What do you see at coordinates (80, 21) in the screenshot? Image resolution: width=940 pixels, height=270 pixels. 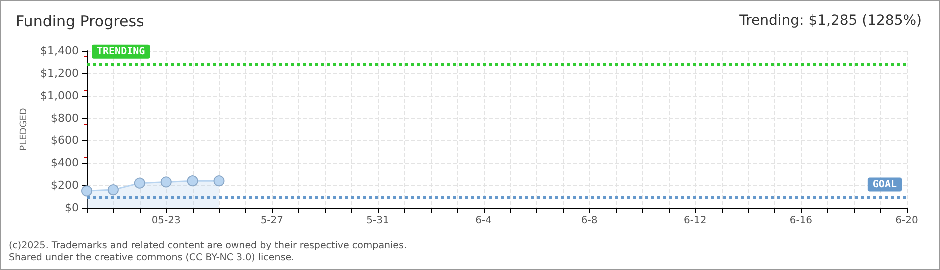 I see `chart-title: Funding Progress` at bounding box center [80, 21].